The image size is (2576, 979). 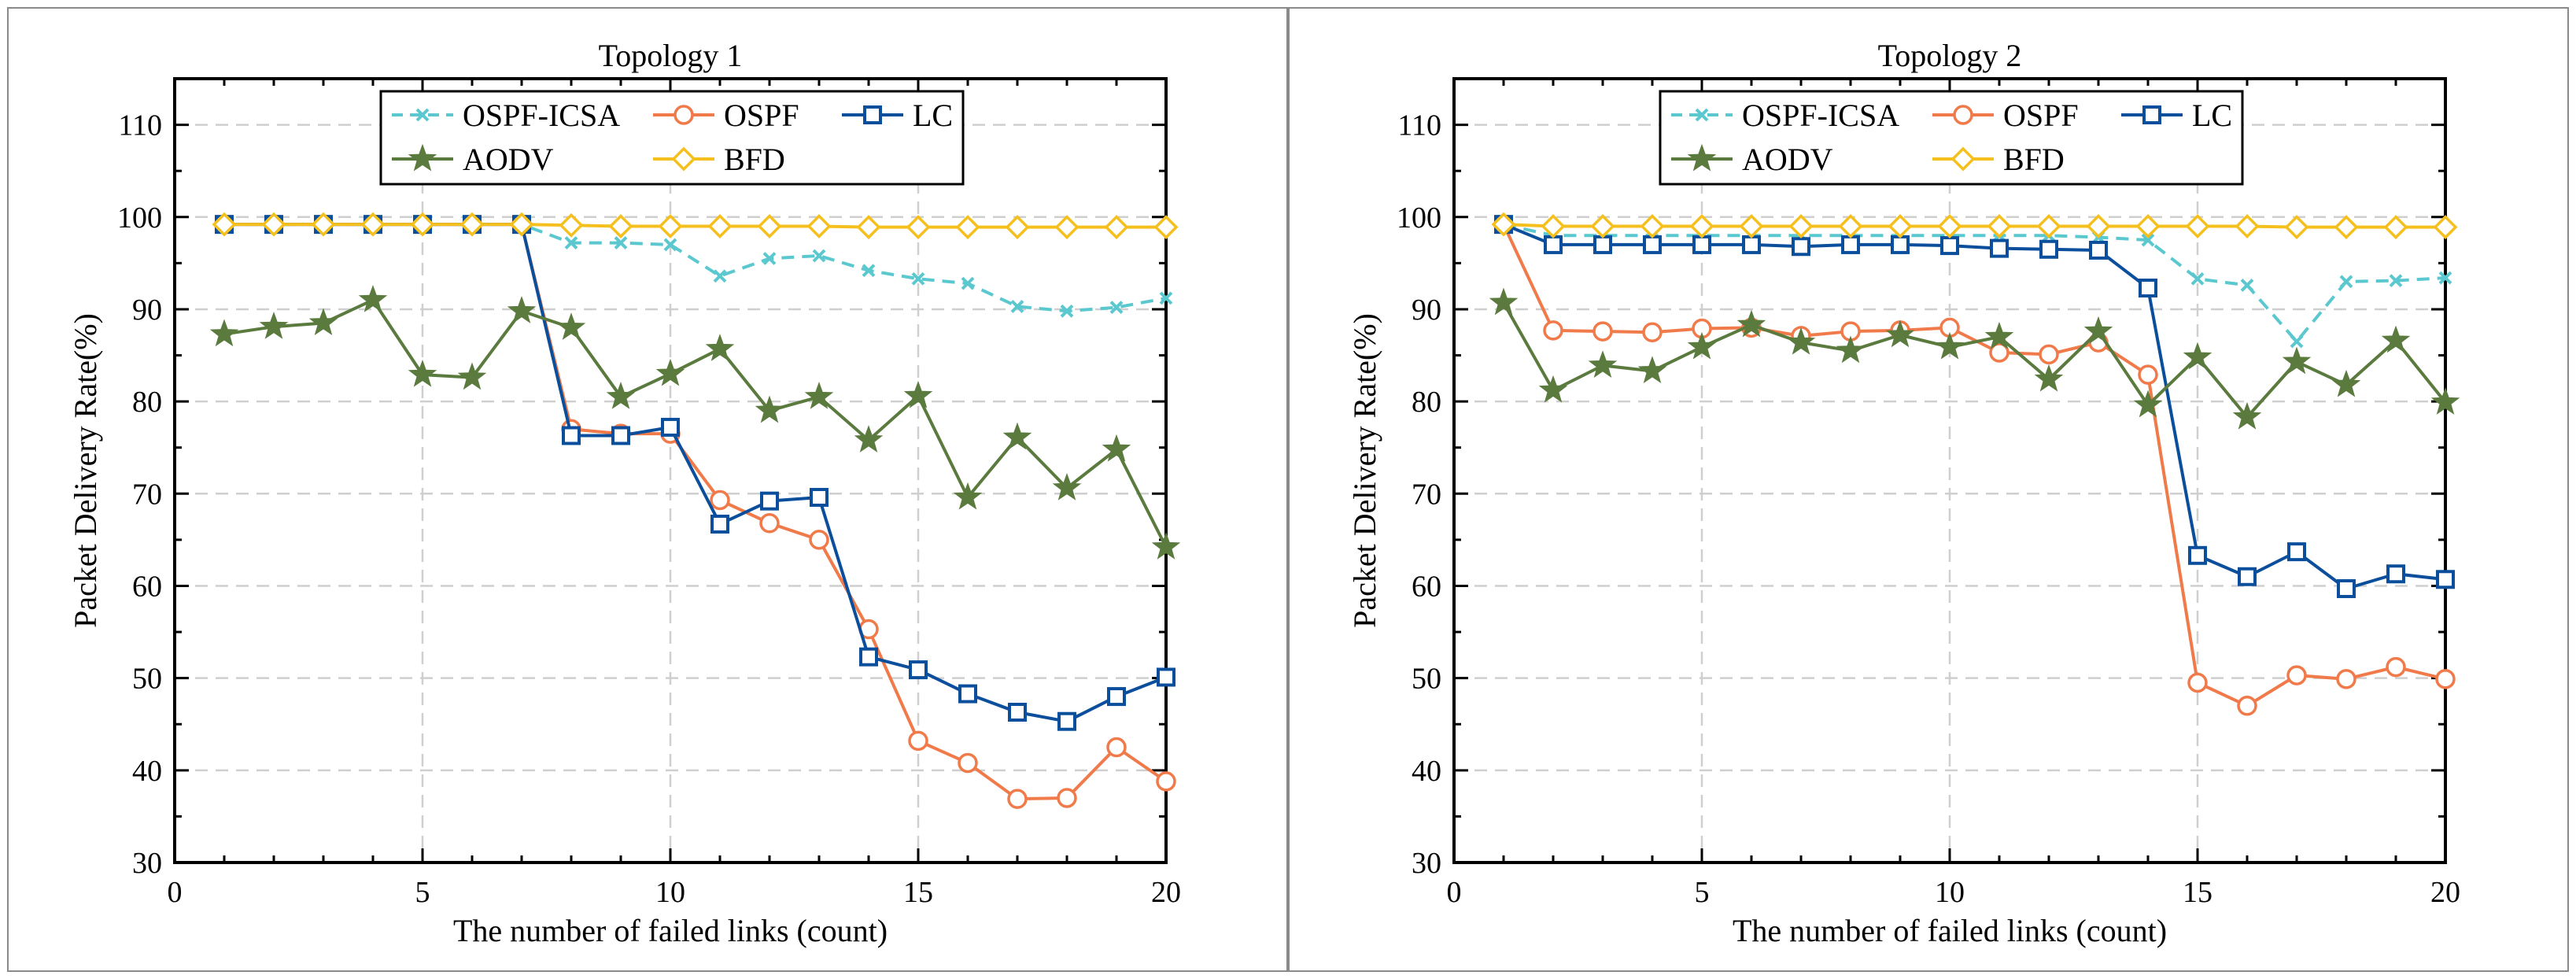 I want to click on legend-item: AODV, so click(x=473, y=159).